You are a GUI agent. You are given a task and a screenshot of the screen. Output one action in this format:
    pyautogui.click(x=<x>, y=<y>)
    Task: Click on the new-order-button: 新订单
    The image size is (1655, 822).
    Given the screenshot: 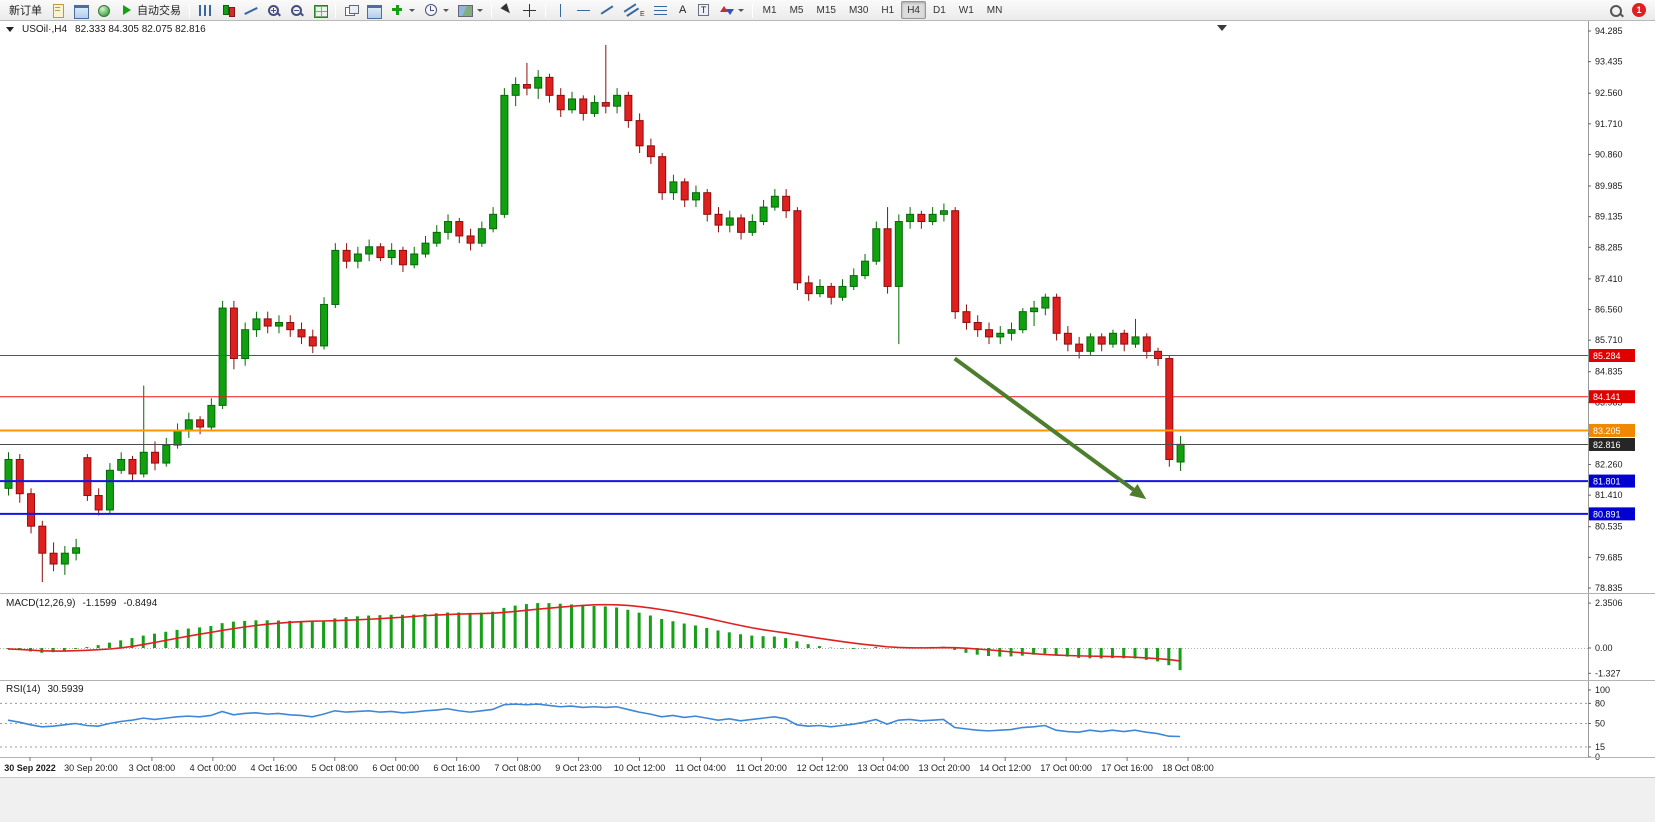 What is the action you would take?
    pyautogui.click(x=25, y=10)
    